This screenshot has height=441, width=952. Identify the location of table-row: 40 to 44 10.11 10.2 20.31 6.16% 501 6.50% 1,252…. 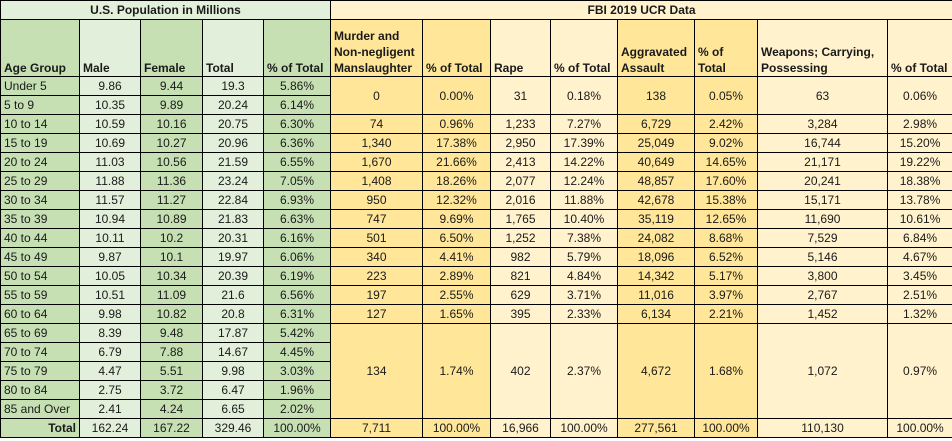
(476, 238).